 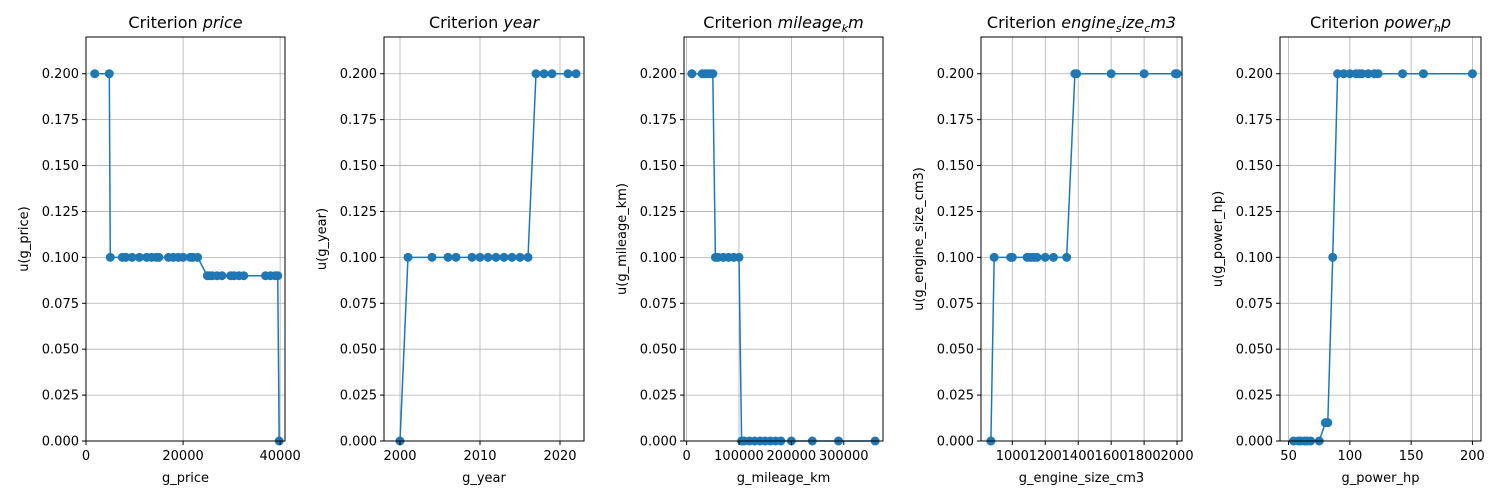 What do you see at coordinates (1254, 120) in the screenshot?
I see `y-tick-label: 0.175` at bounding box center [1254, 120].